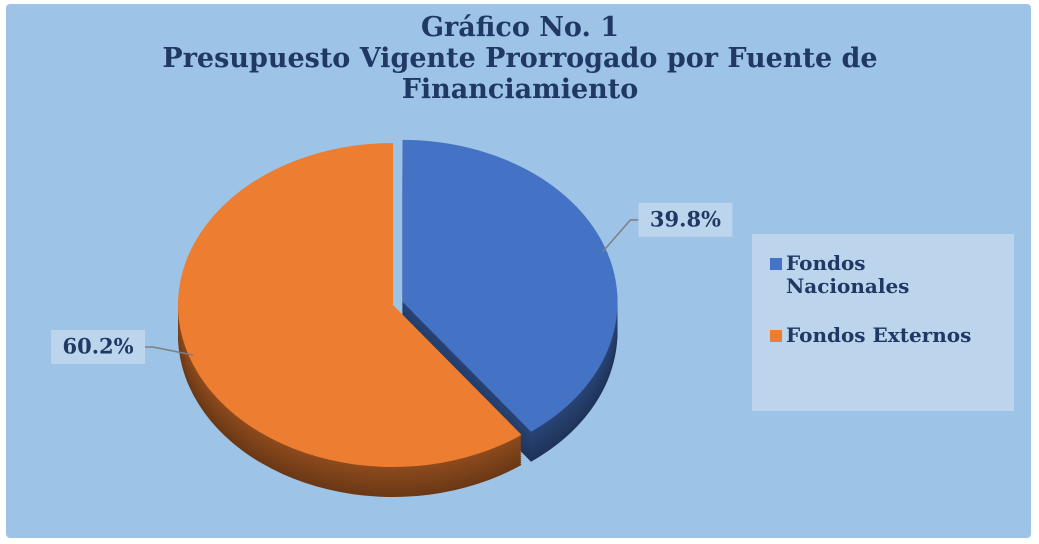 The width and height of the screenshot is (1039, 544). What do you see at coordinates (879, 335) in the screenshot?
I see `legend-label: Fondos Externos` at bounding box center [879, 335].